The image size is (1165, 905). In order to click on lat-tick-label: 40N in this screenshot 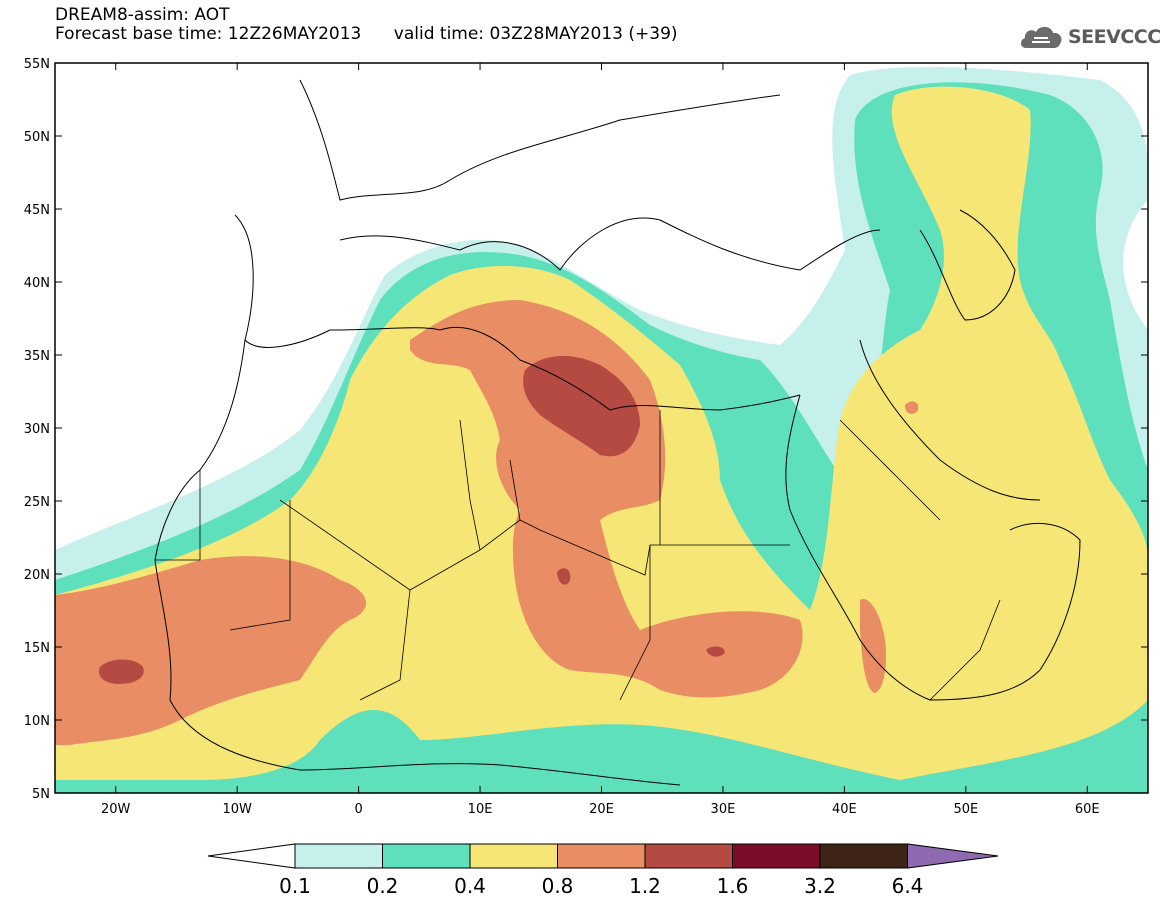, I will do `click(37, 283)`.